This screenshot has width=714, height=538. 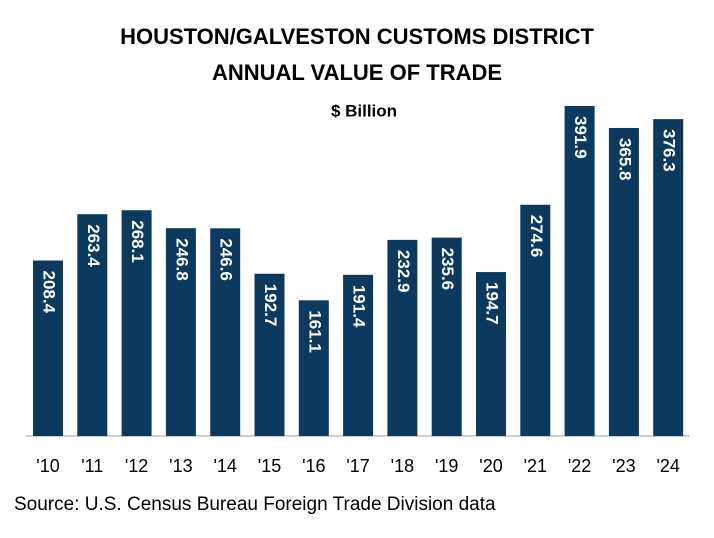 I want to click on value-label: 232.9, so click(x=403, y=271).